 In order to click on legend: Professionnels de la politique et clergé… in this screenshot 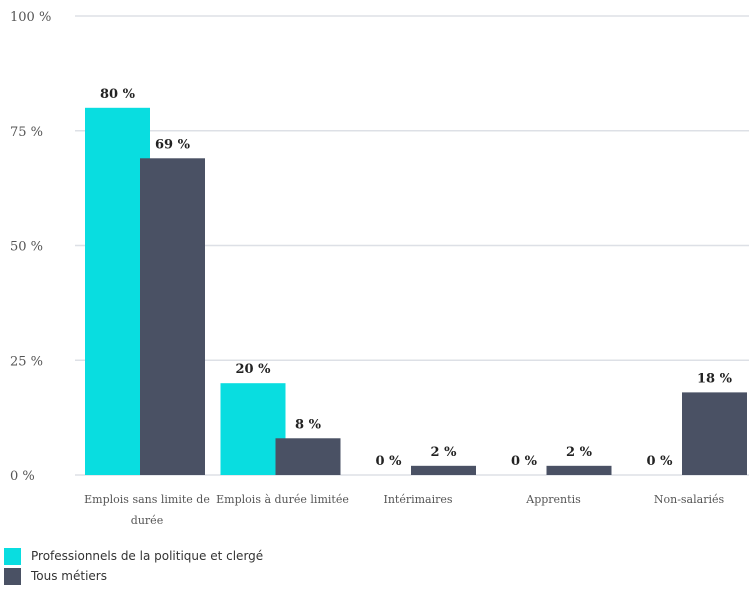, I will do `click(133, 566)`.